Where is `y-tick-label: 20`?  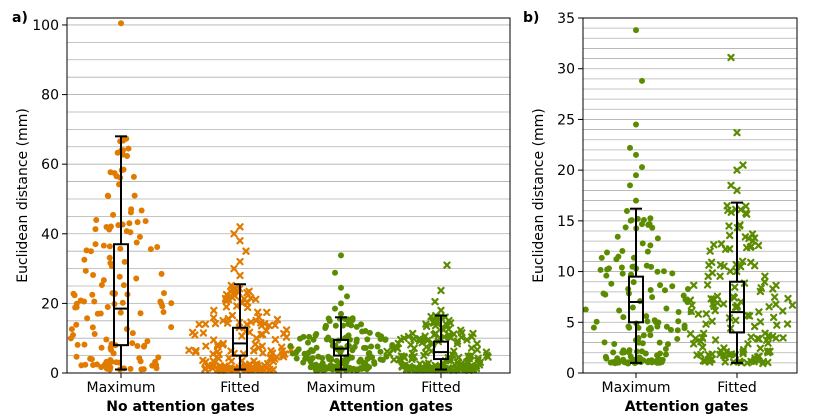 y-tick-label: 20 is located at coordinates (566, 171).